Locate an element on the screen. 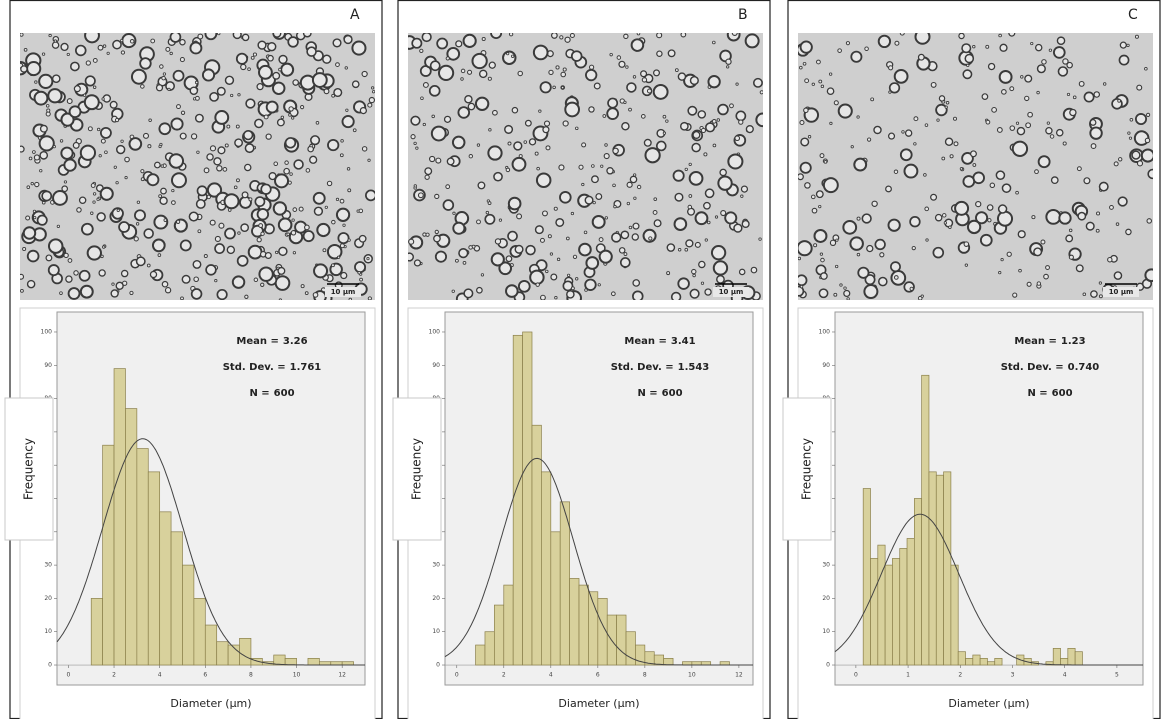  x-axis-label: Diameter (µm) is located at coordinates (210, 703).